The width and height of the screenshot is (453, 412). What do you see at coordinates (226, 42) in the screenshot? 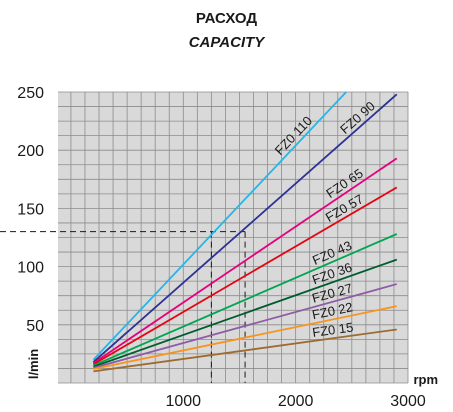
I see `chart-subtitle: CAPACITY` at bounding box center [226, 42].